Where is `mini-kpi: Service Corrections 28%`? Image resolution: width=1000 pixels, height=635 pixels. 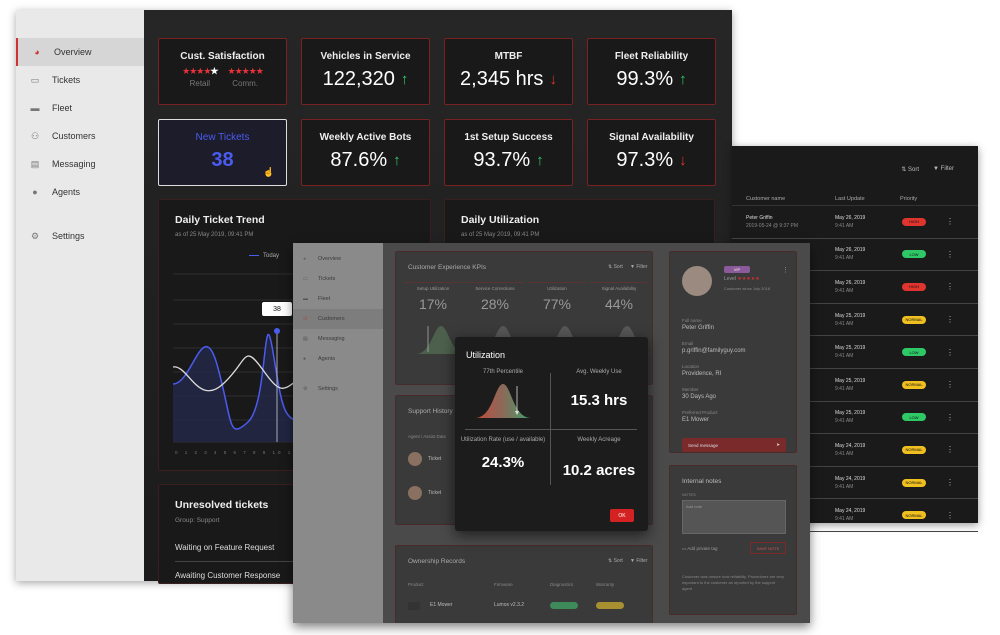
mini-kpi: Service Corrections 28% is located at coordinates (495, 320).